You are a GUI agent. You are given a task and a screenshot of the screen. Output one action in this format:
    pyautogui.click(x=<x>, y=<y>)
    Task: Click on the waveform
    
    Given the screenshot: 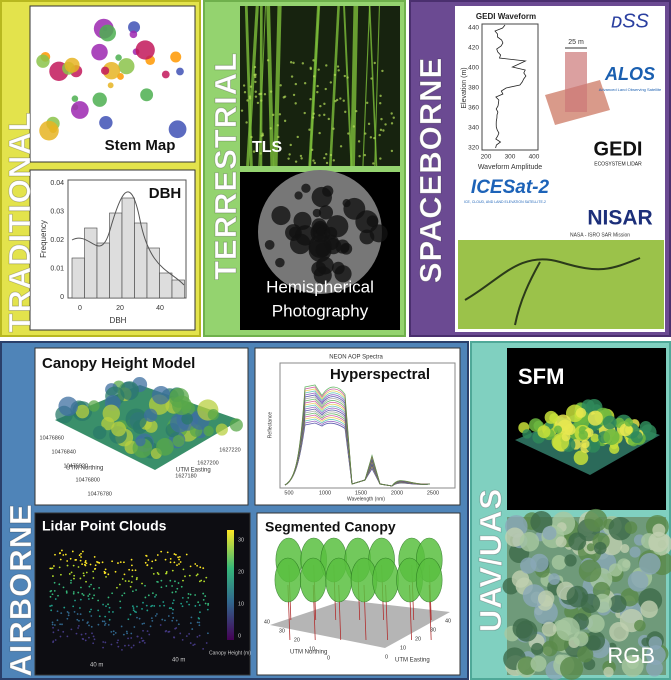 What is the action you would take?
    pyautogui.click(x=510, y=86)
    